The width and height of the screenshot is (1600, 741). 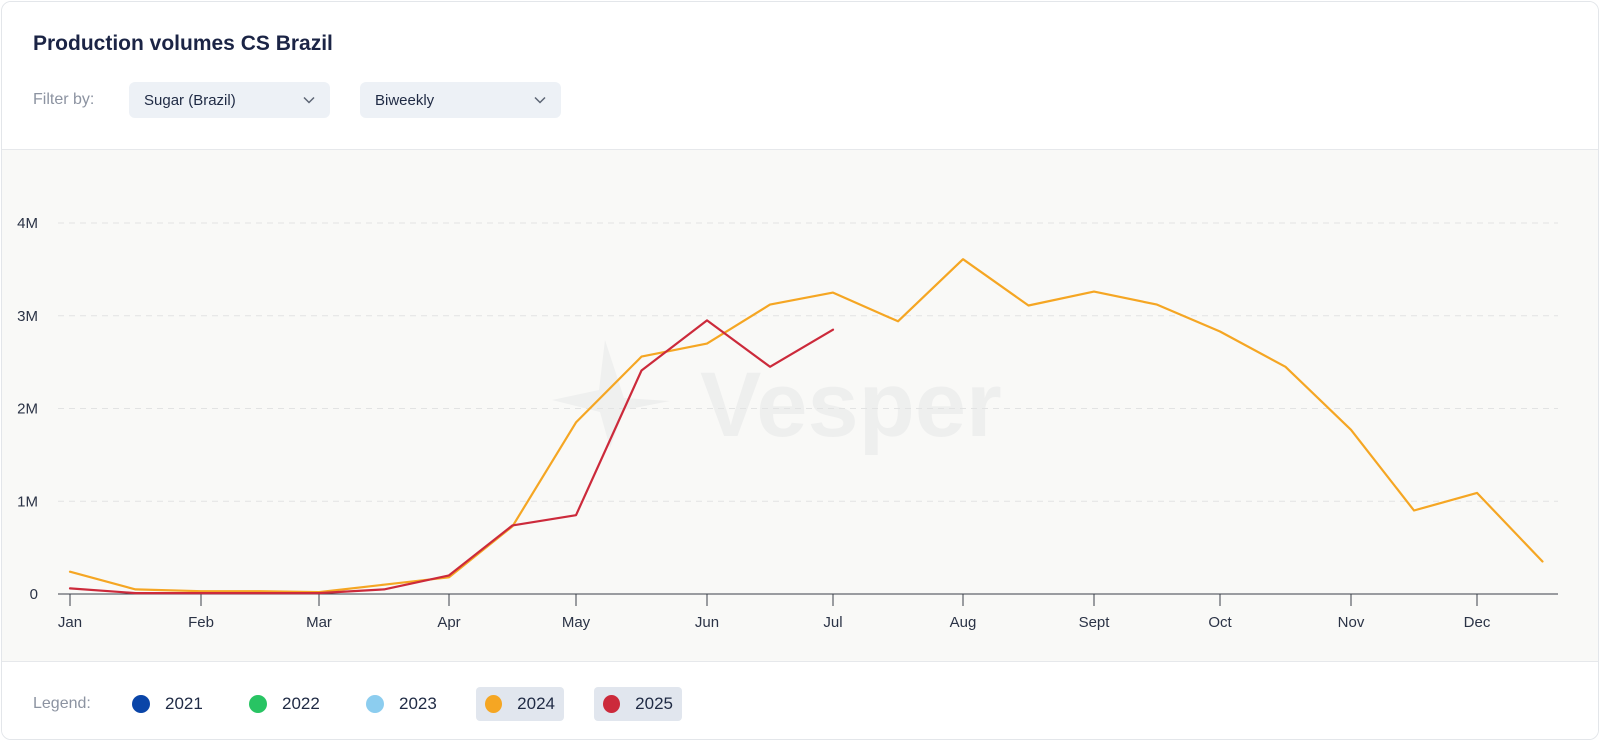 What do you see at coordinates (800, 700) in the screenshot?
I see `legend: Legend: 2021 2022 2023 2024 2025` at bounding box center [800, 700].